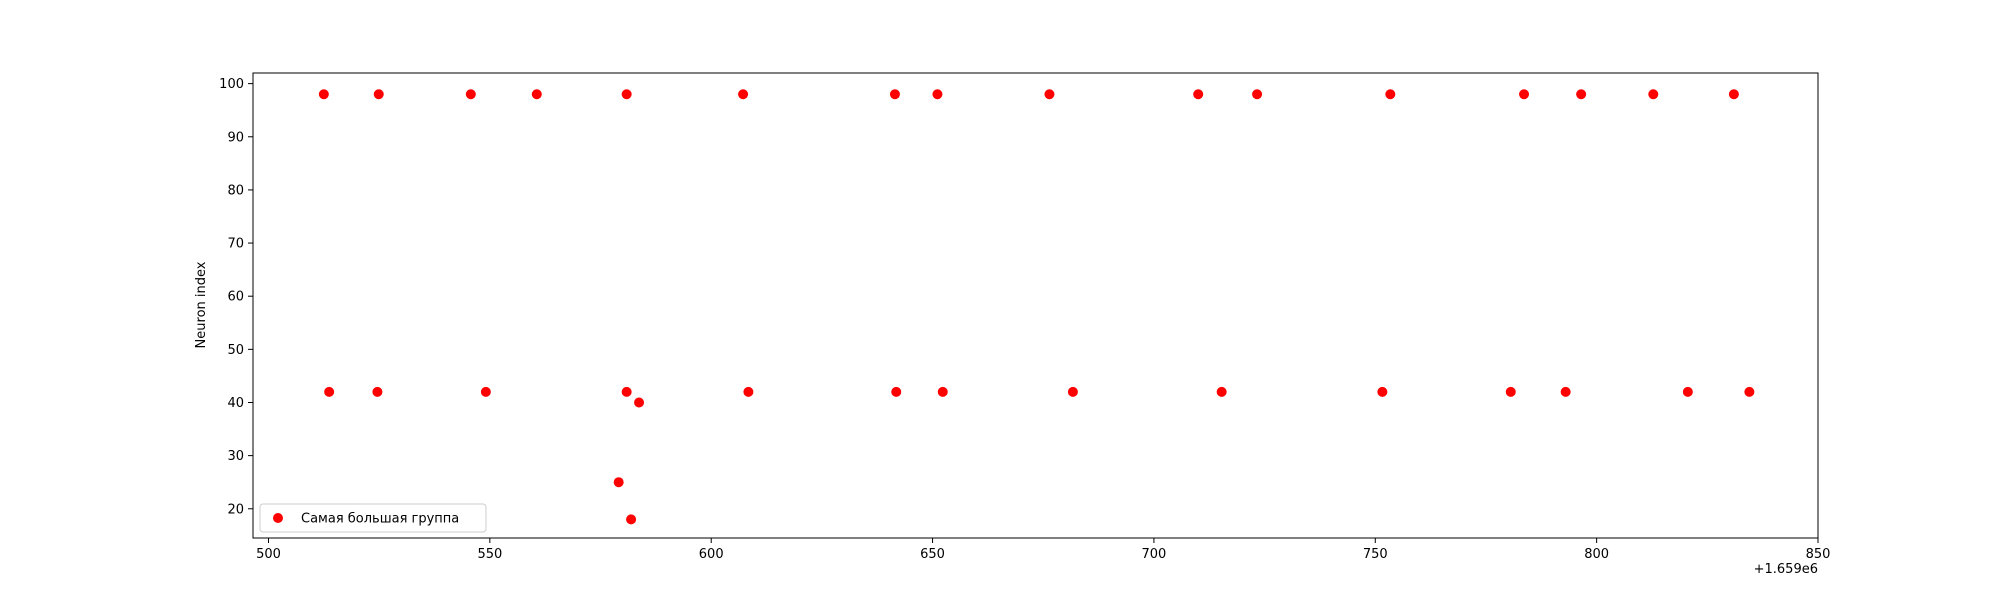 The width and height of the screenshot is (2000, 604). Describe the element at coordinates (1154, 554) in the screenshot. I see `x-tick-label: 700` at that location.